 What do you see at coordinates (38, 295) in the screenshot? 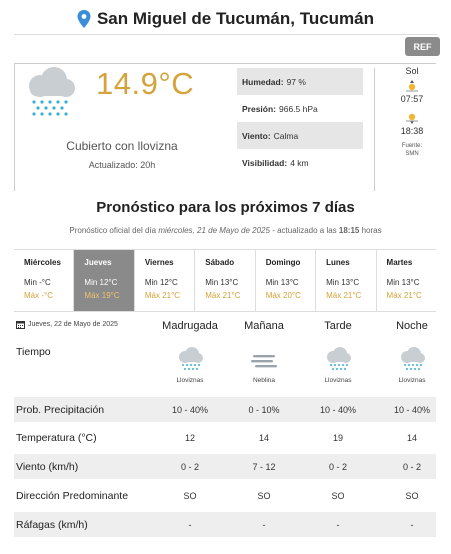
I see `day-max: Máx -°C` at bounding box center [38, 295].